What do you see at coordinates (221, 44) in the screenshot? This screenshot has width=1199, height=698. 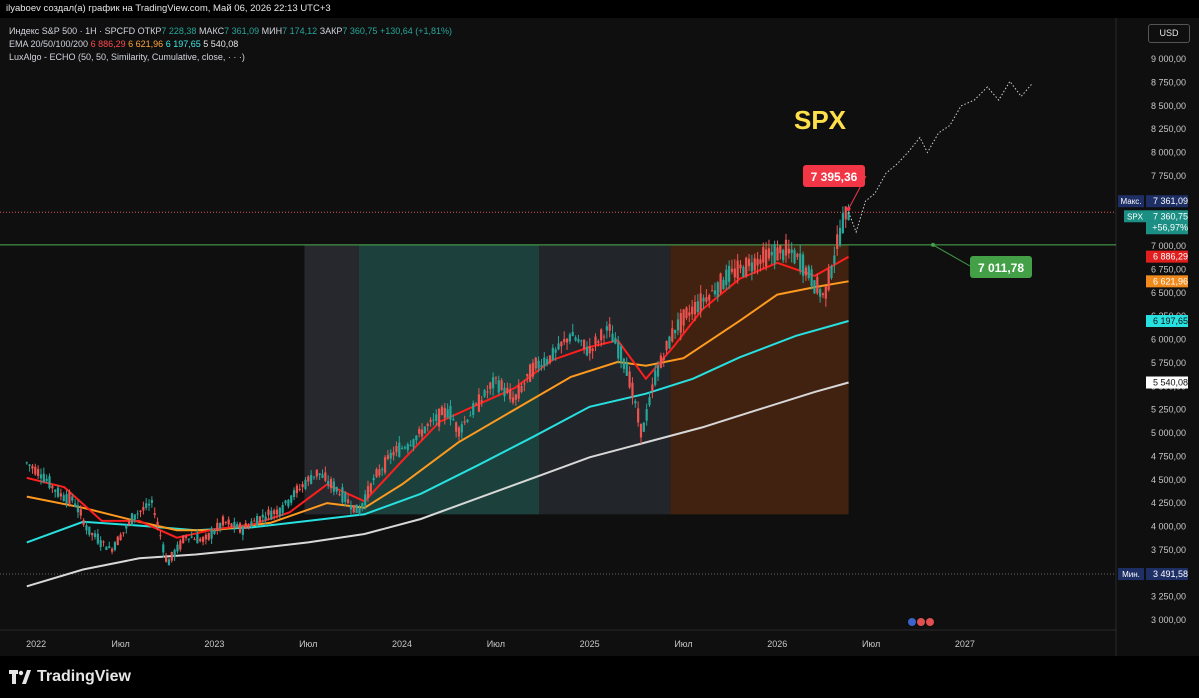 I see `ema200-value: 5 540,08` at bounding box center [221, 44].